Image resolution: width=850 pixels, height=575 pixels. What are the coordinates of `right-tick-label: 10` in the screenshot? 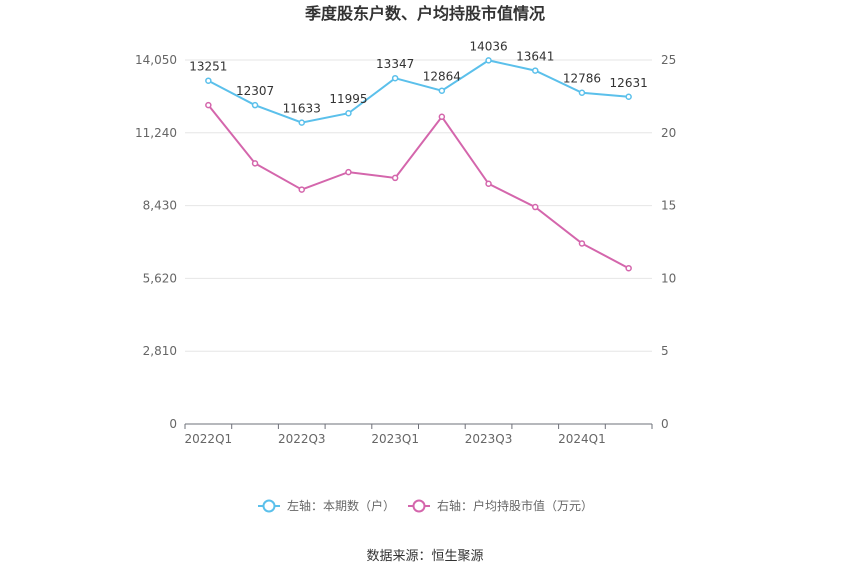 It's located at (668, 278).